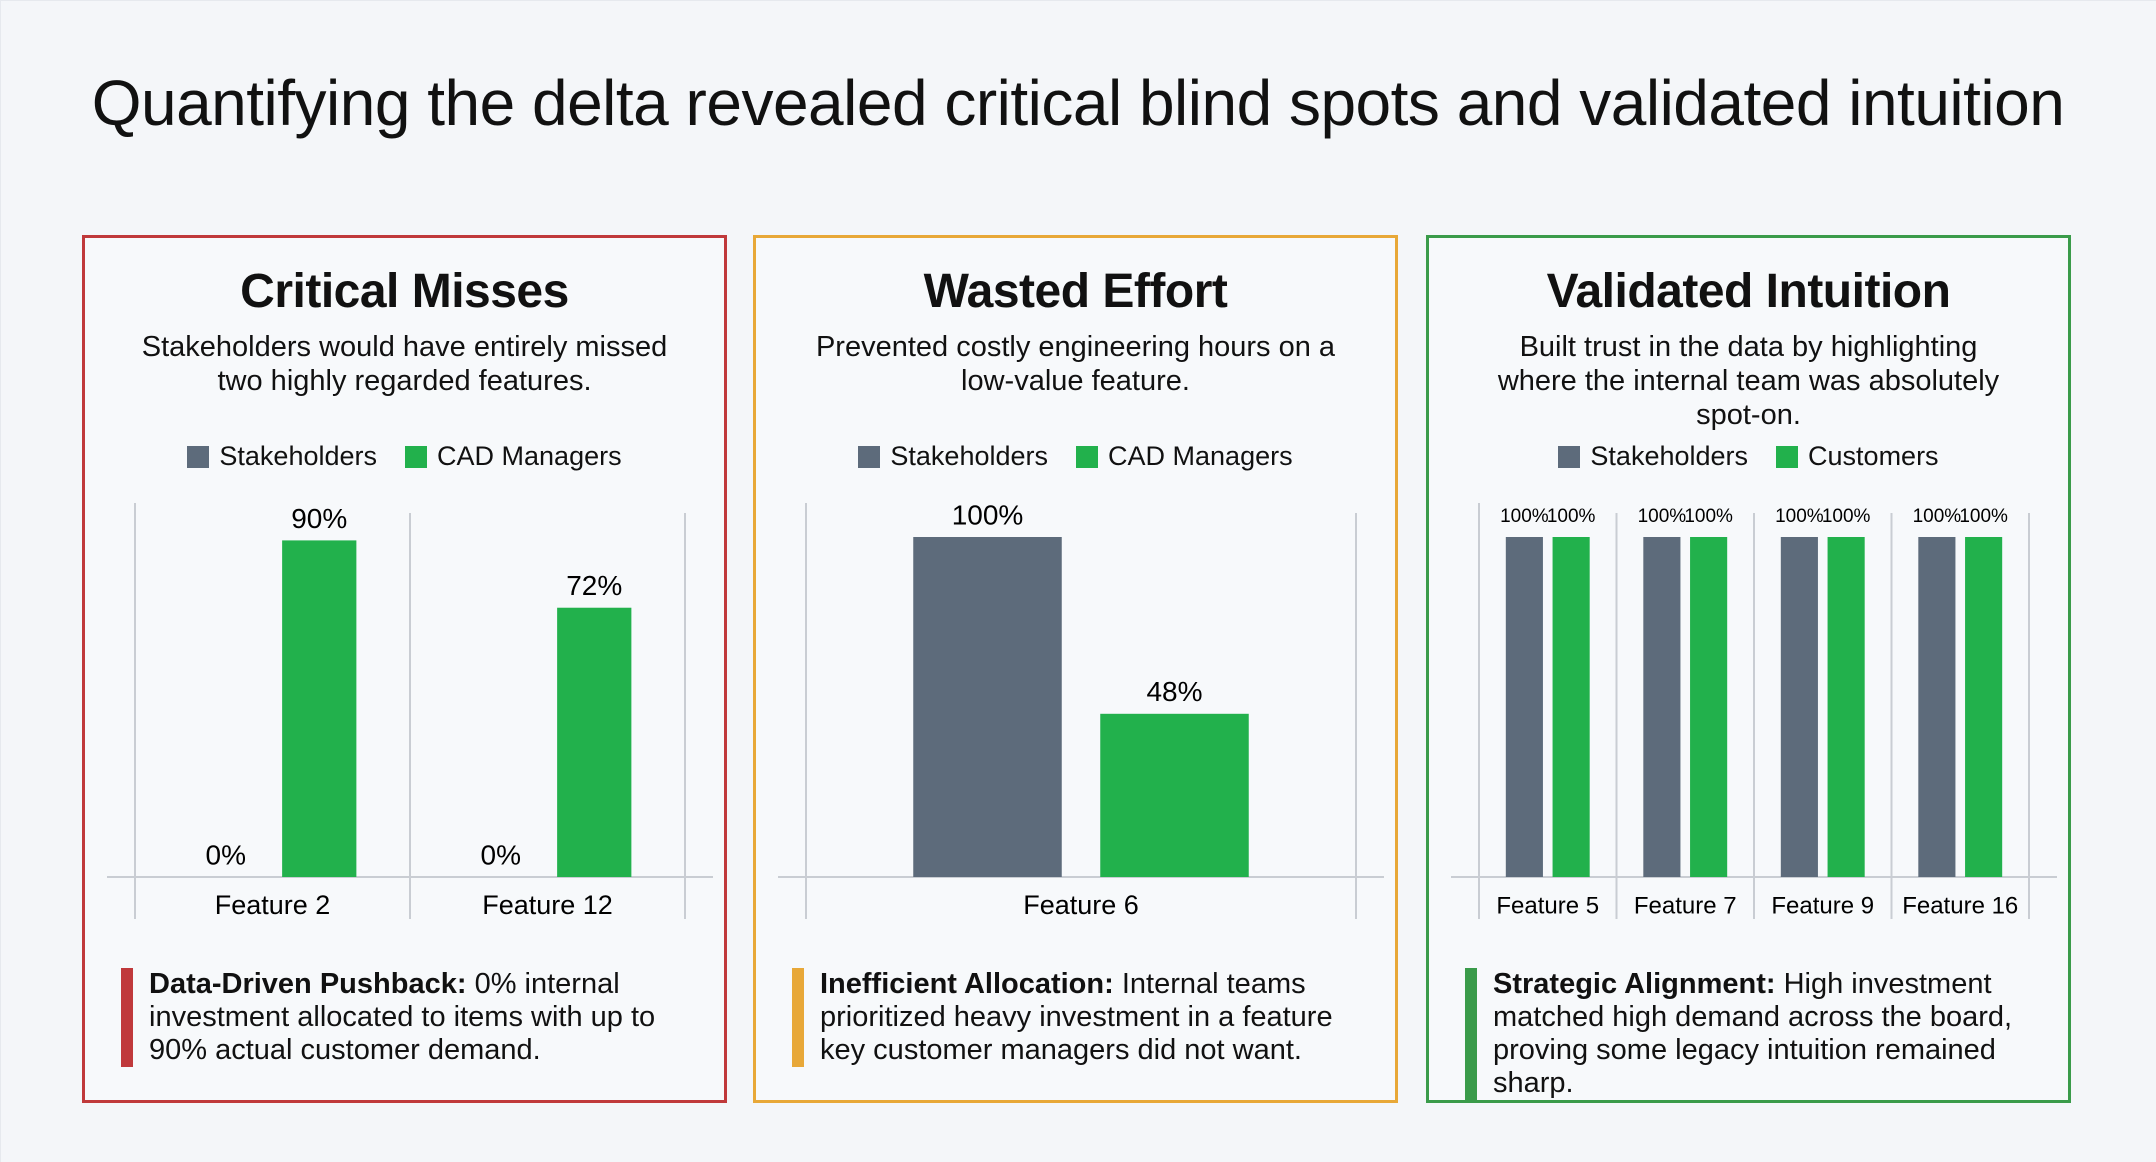 The height and width of the screenshot is (1162, 2156). I want to click on x-tick-label: Feature 16, so click(1960, 905).